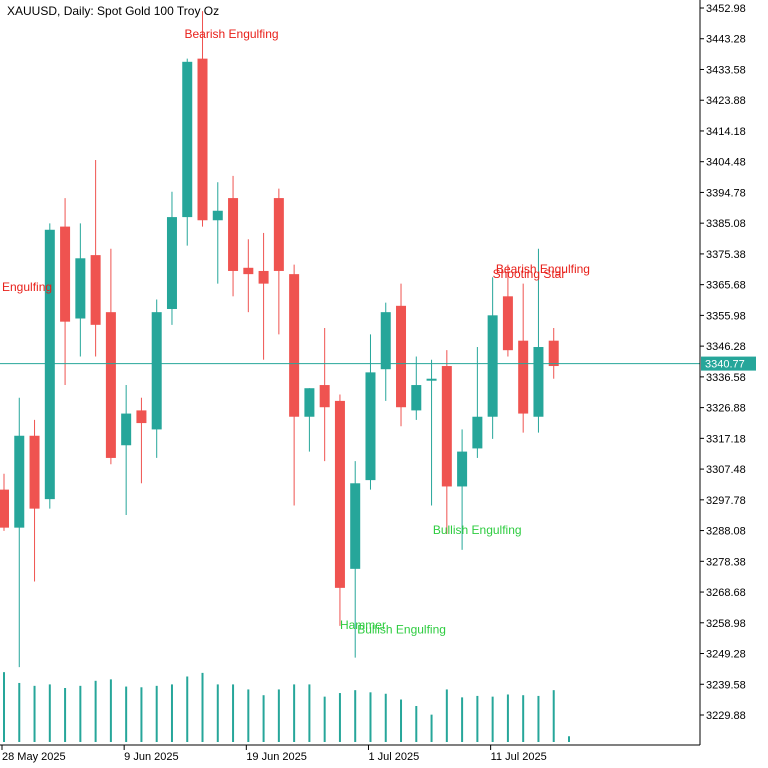  I want to click on y-tick-label: 3423.88, so click(726, 101).